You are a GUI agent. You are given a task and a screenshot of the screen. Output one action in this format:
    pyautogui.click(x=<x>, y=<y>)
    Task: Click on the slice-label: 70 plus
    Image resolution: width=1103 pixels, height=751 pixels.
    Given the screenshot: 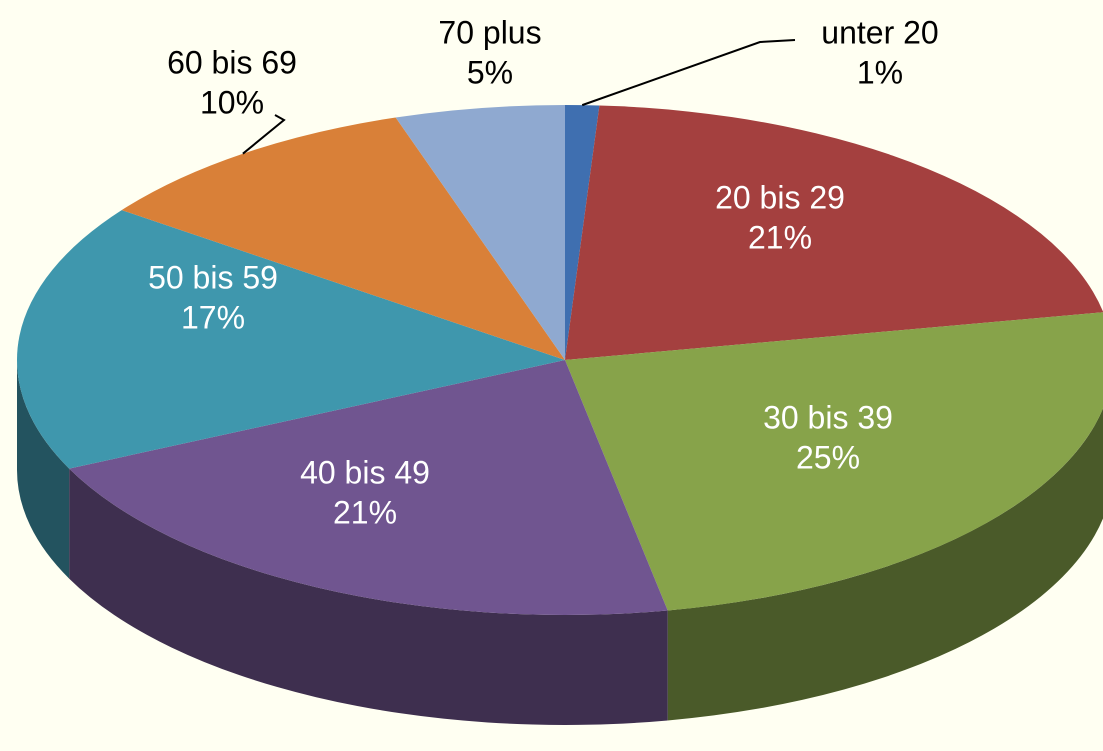 What is the action you would take?
    pyautogui.click(x=489, y=32)
    